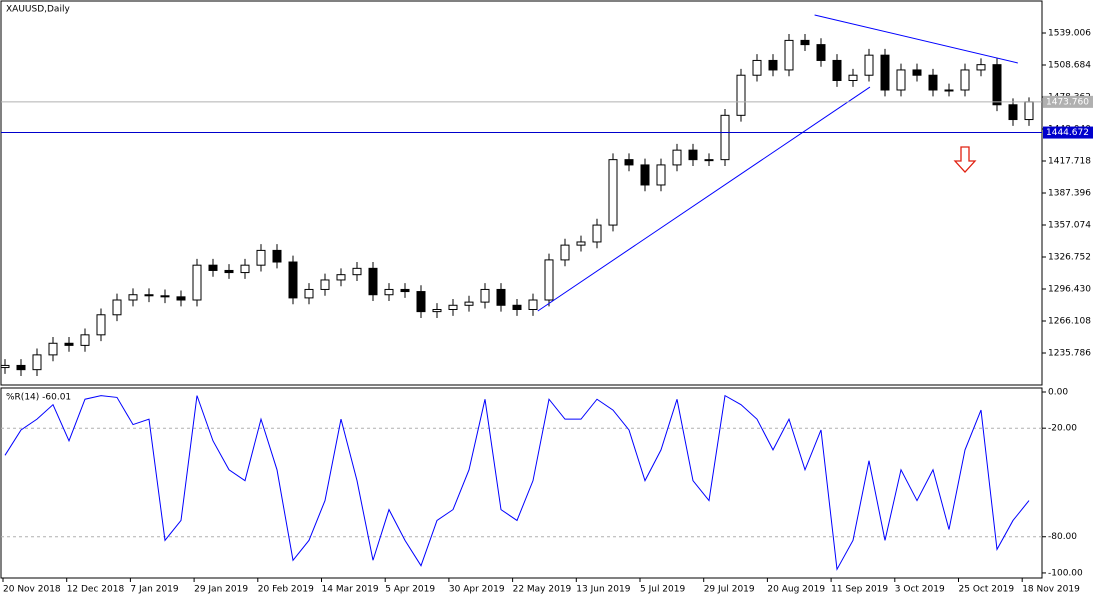 Image resolution: width=1100 pixels, height=600 pixels. What do you see at coordinates (154, 590) in the screenshot?
I see `x-tick-label: 7 Jan 2019` at bounding box center [154, 590].